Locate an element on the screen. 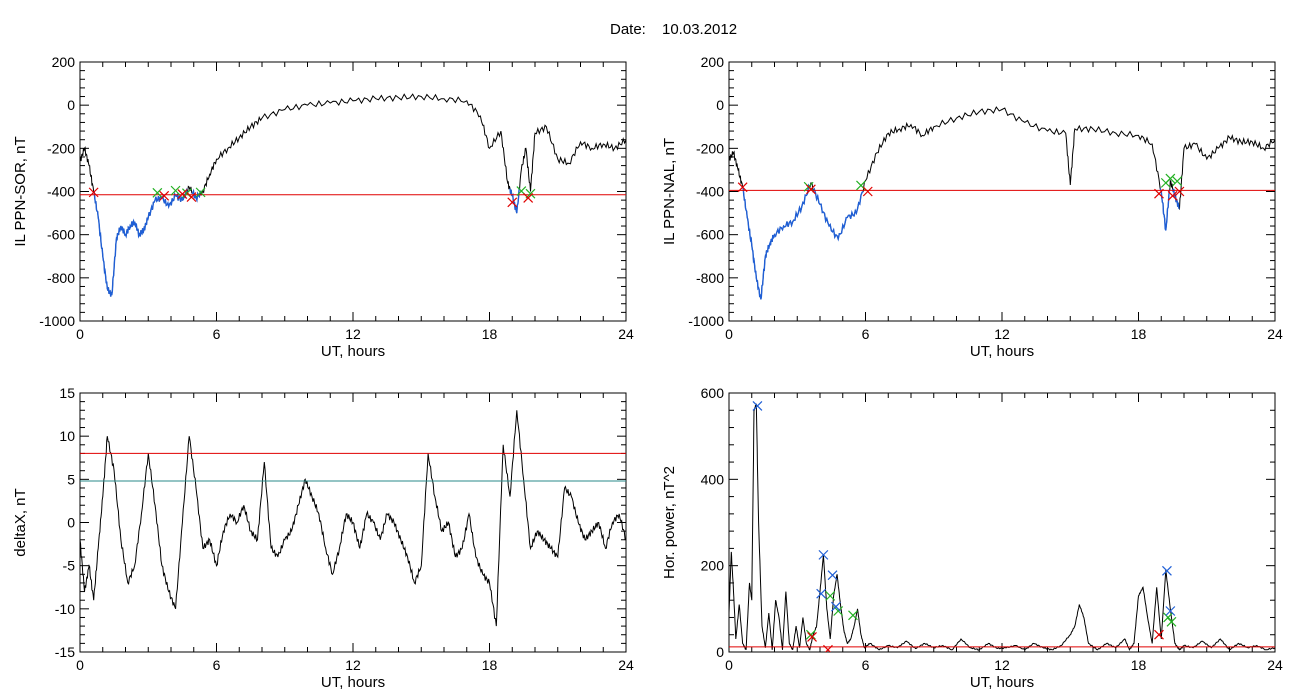 The width and height of the screenshot is (1300, 700). y-tick-label: -10 is located at coordinates (65, 609).